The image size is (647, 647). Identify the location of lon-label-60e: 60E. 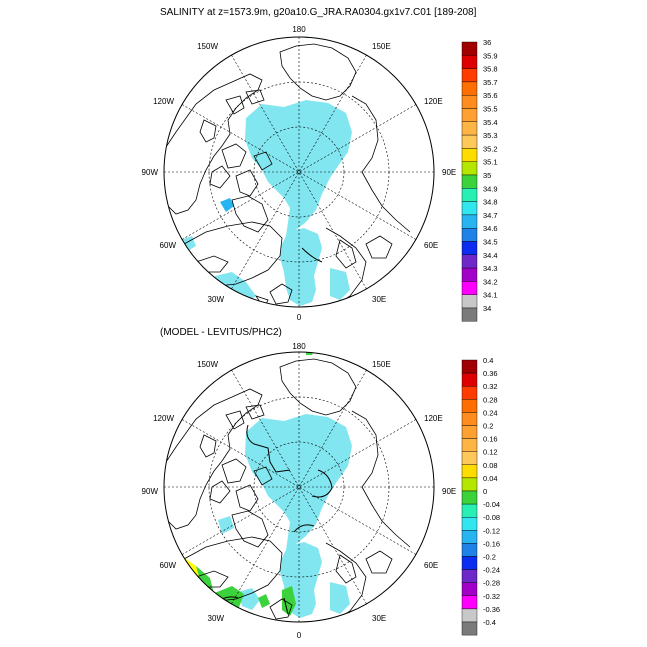
(431, 245).